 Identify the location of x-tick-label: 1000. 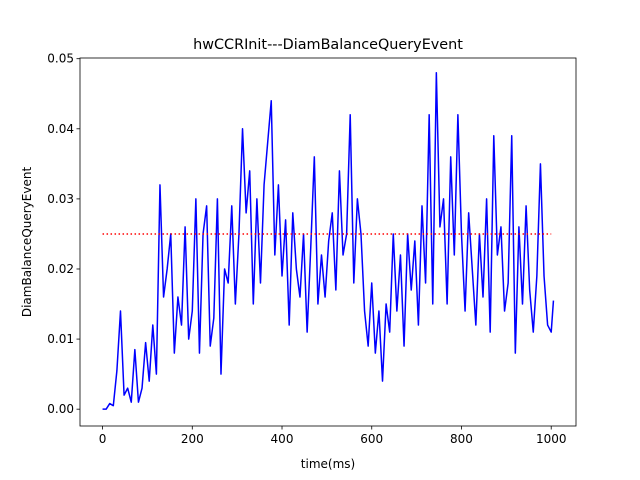
(551, 439).